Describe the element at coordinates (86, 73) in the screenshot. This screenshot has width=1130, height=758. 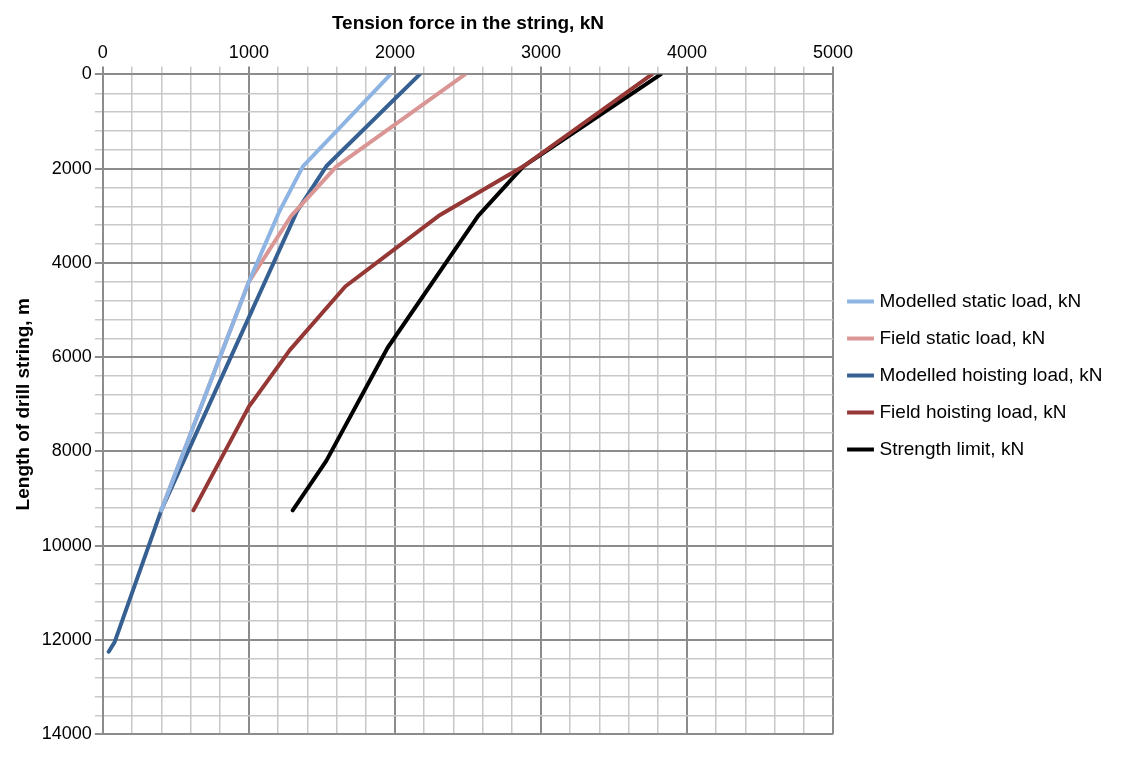
I see `y-tick-label: 0` at that location.